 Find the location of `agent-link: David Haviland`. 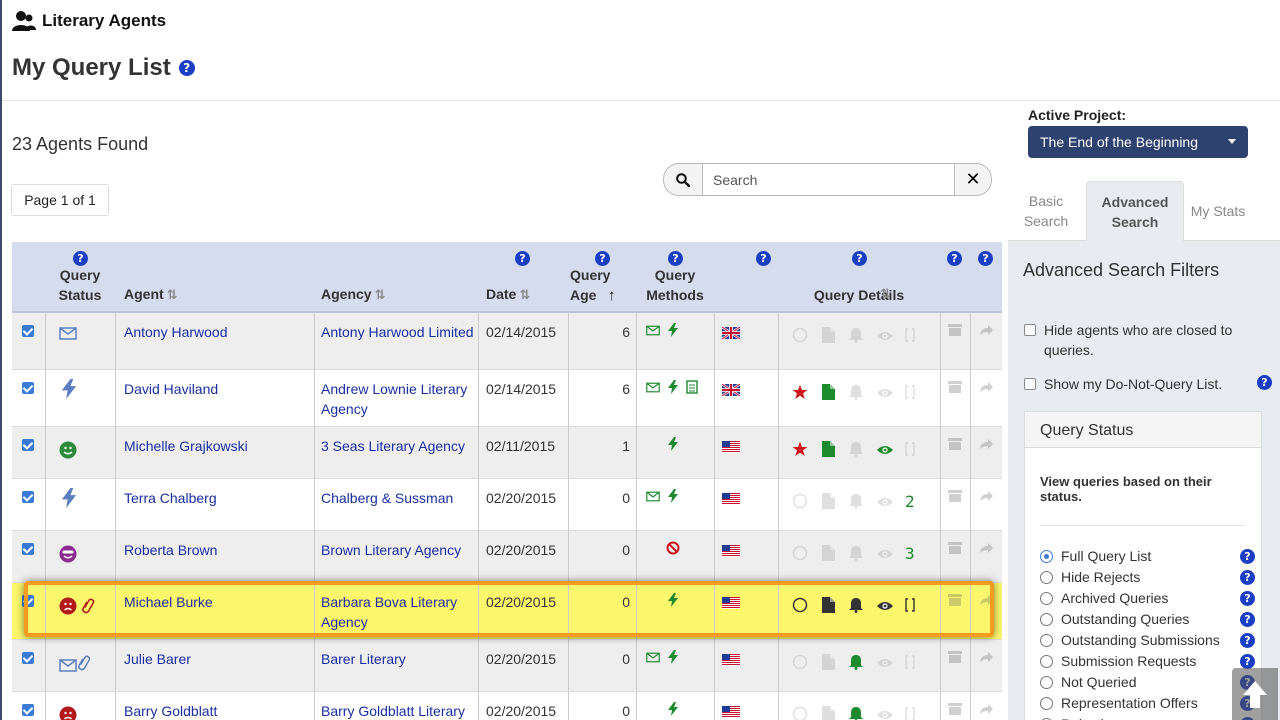

agent-link: David Haviland is located at coordinates (171, 389).